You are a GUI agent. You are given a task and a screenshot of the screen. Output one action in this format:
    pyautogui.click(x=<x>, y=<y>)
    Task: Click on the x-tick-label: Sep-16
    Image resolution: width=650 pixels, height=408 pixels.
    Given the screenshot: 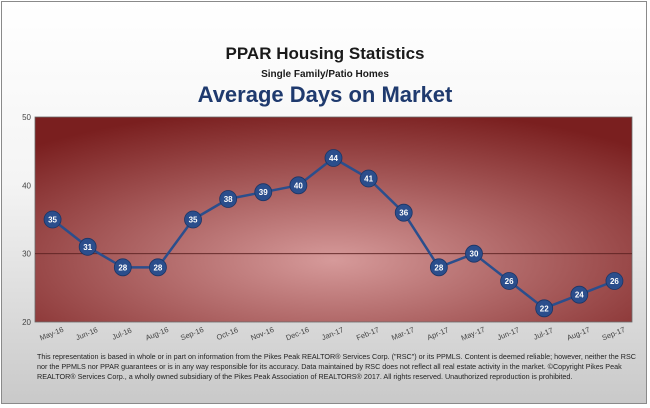 What is the action you would take?
    pyautogui.click(x=192, y=333)
    